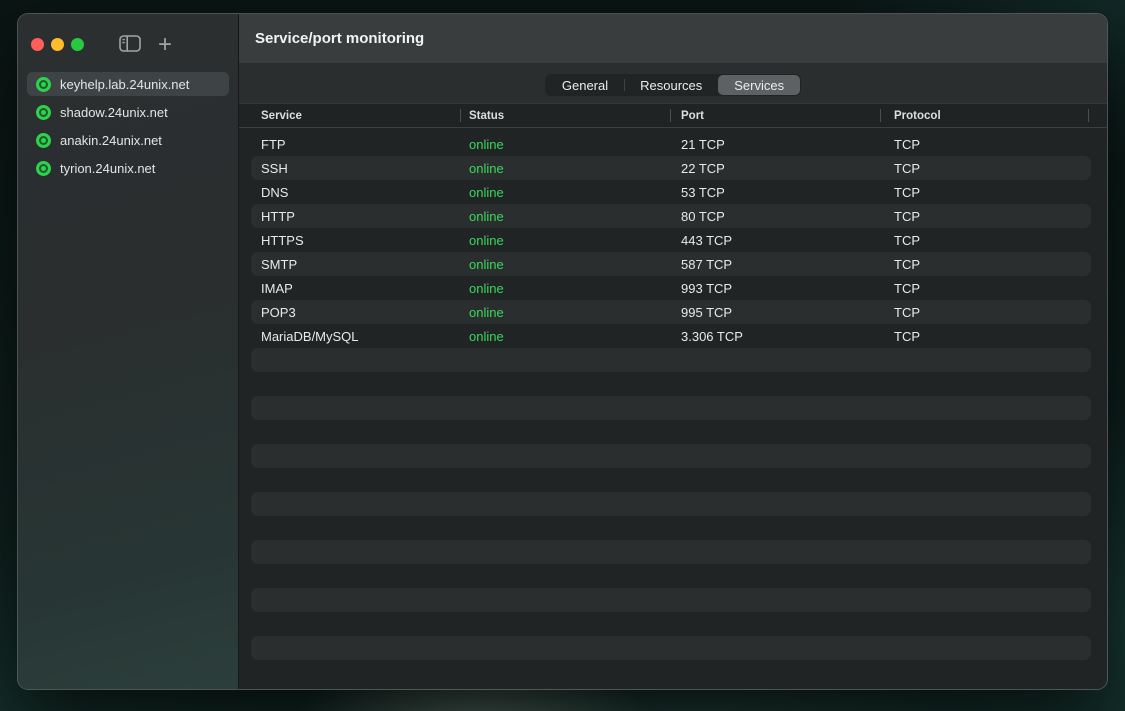  What do you see at coordinates (673, 39) in the screenshot?
I see `content-header: Service/port monitoring` at bounding box center [673, 39].